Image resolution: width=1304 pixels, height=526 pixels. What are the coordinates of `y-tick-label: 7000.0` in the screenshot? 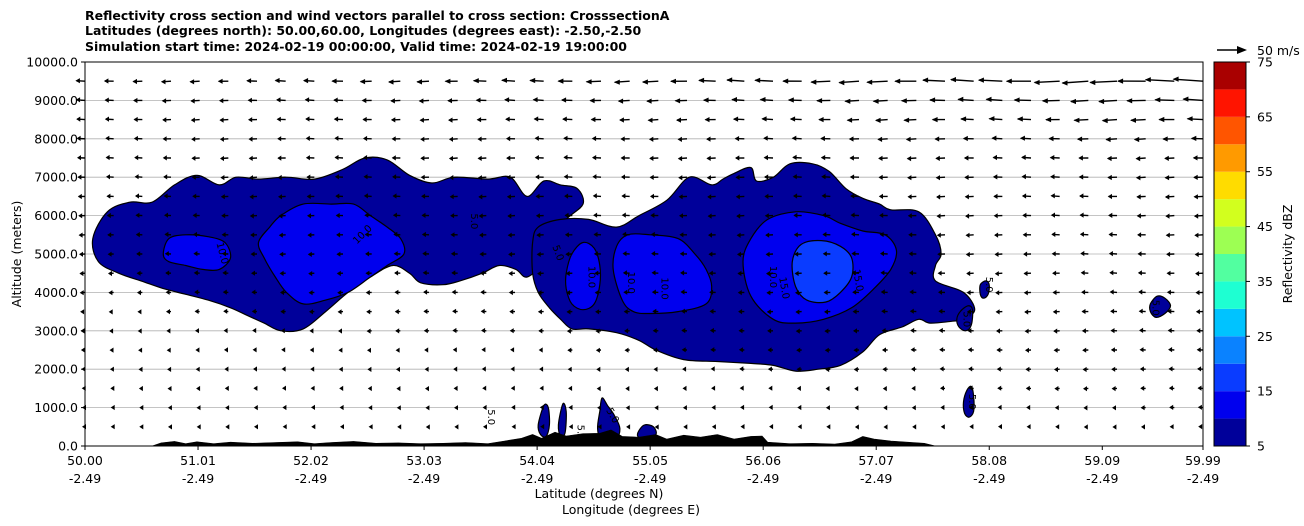 It's located at (56, 177).